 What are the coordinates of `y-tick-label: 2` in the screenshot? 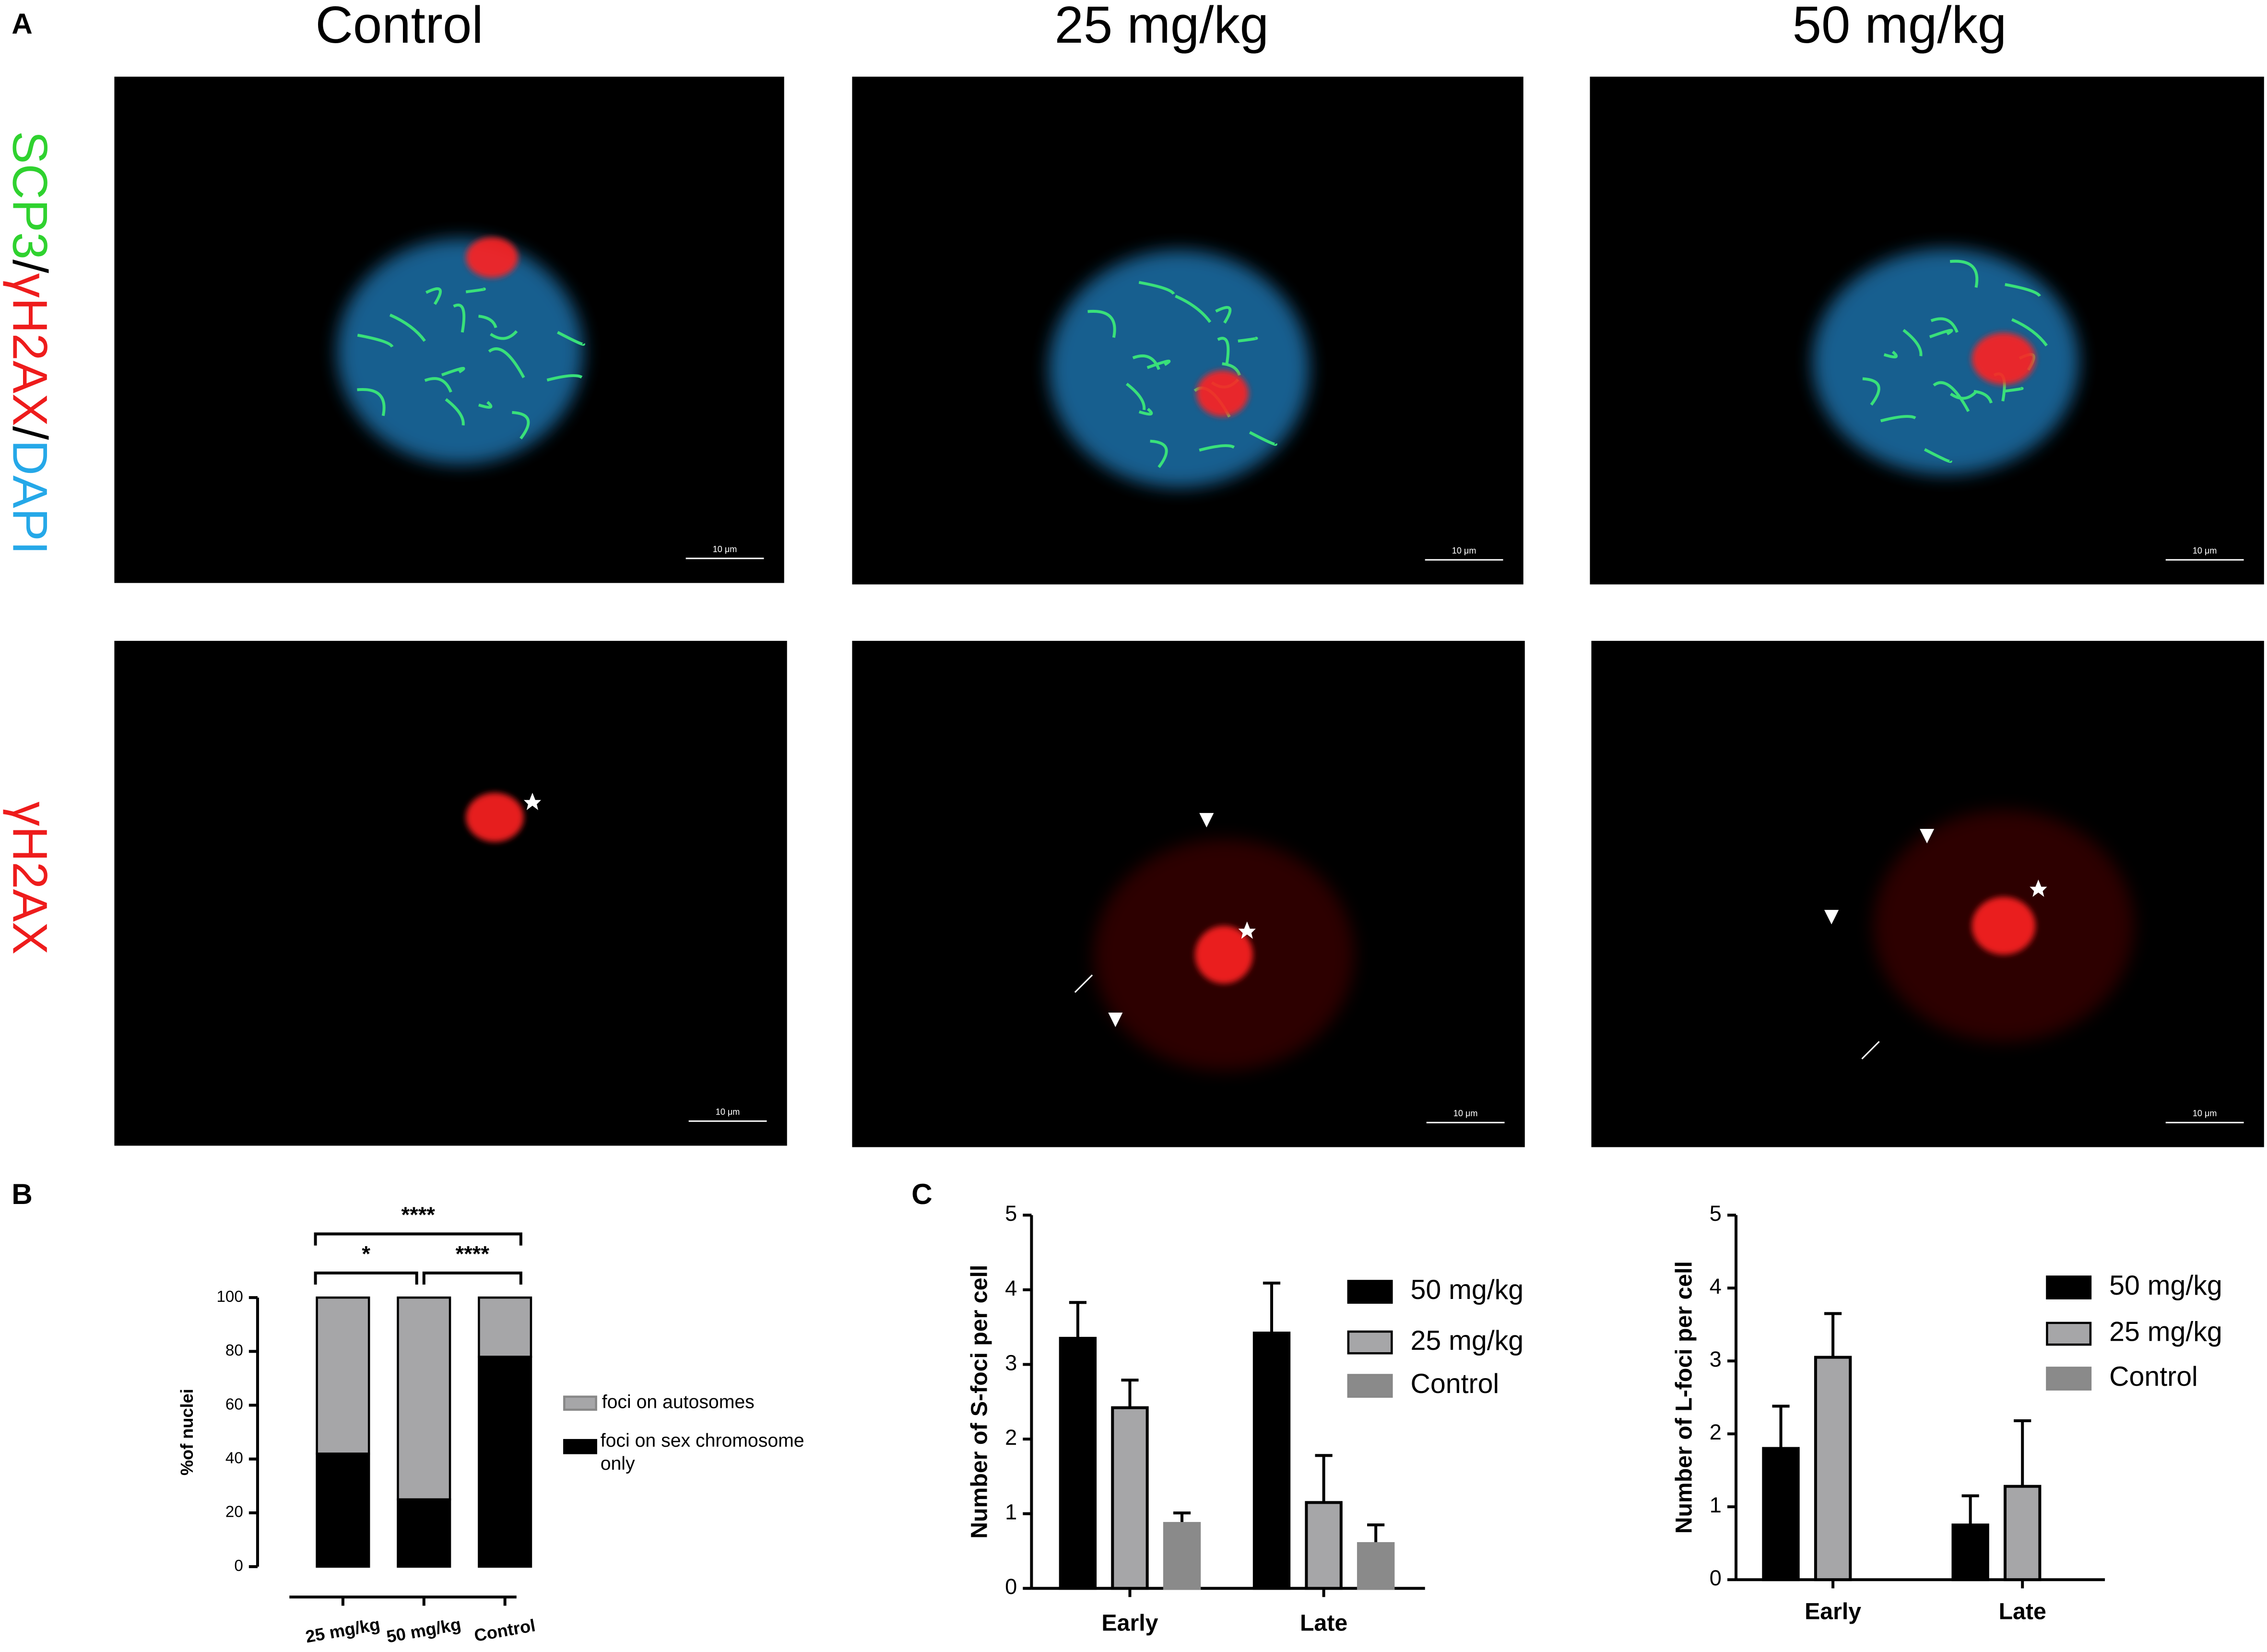 It's located at (1011, 1438).